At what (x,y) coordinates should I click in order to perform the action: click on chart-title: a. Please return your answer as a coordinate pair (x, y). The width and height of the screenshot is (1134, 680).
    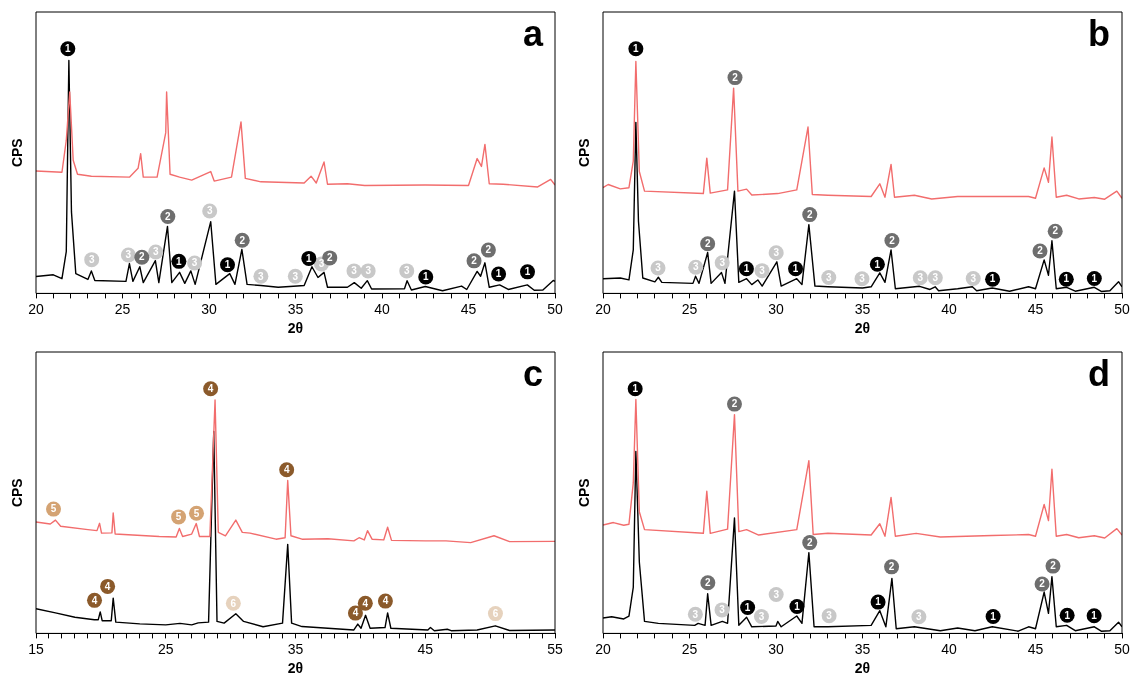
    Looking at the image, I should click on (533, 33).